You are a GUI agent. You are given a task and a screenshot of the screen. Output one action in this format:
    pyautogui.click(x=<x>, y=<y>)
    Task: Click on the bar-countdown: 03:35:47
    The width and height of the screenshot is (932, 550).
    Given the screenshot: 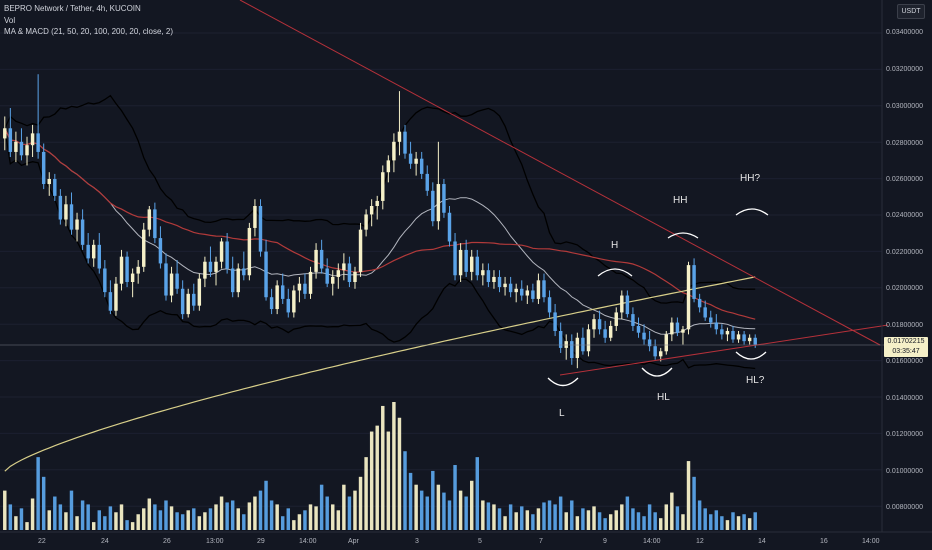 What is the action you would take?
    pyautogui.click(x=906, y=351)
    